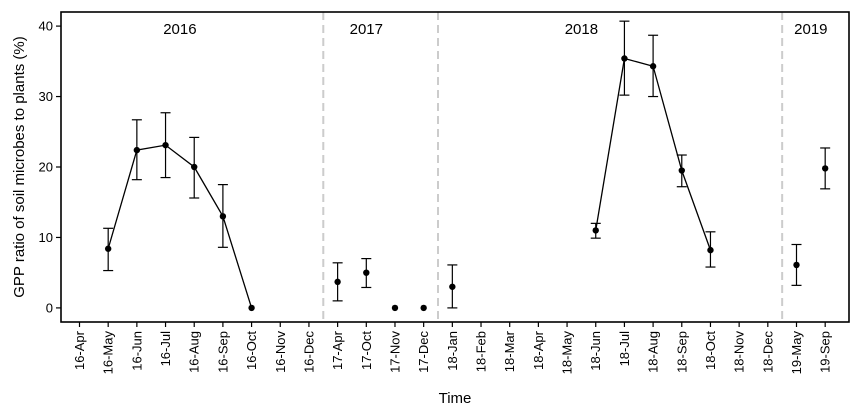  What do you see at coordinates (825, 168) in the screenshot?
I see `data-point-19-Sep` at bounding box center [825, 168].